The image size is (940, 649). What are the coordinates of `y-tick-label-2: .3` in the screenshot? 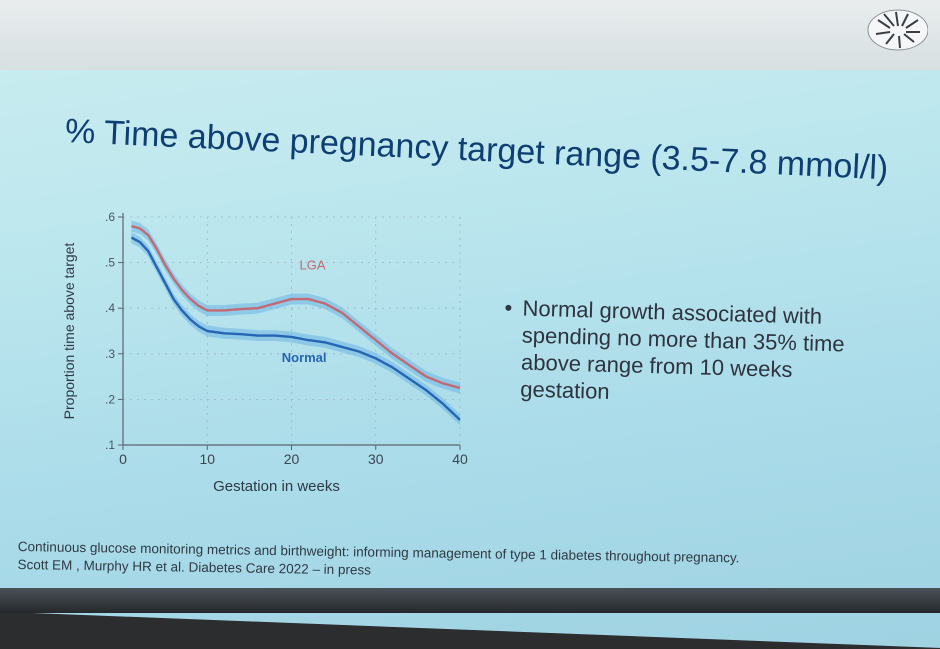 It's located at (110, 354).